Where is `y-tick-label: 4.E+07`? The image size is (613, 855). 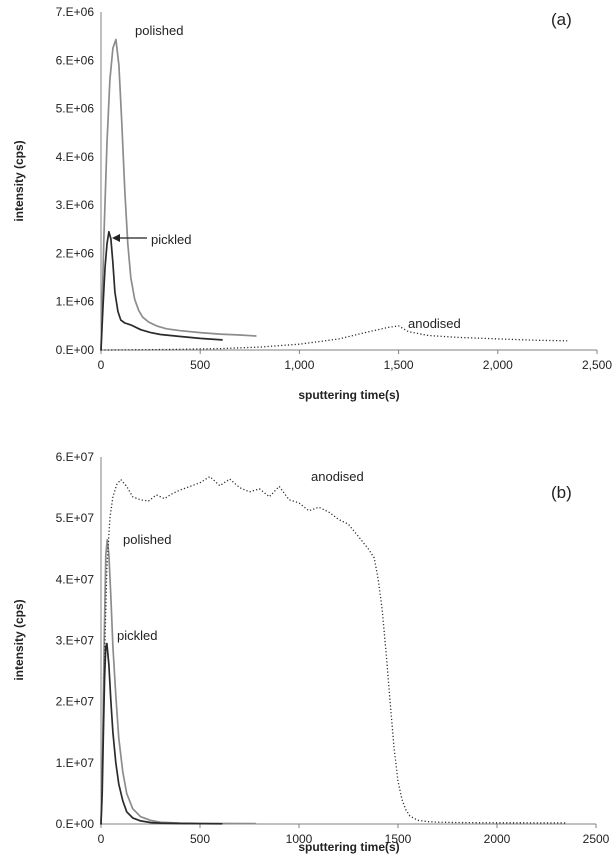
y-tick-label: 4.E+07 is located at coordinates (75, 579).